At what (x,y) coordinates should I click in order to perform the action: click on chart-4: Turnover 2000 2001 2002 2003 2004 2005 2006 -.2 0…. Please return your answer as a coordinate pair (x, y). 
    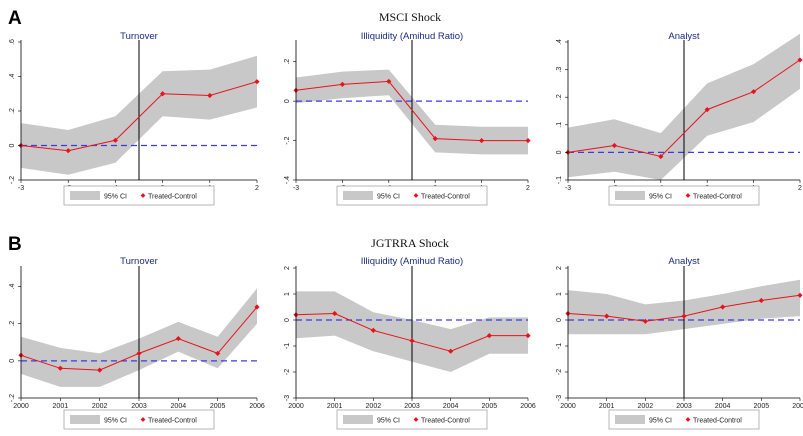
    Looking at the image, I should click on (137, 343).